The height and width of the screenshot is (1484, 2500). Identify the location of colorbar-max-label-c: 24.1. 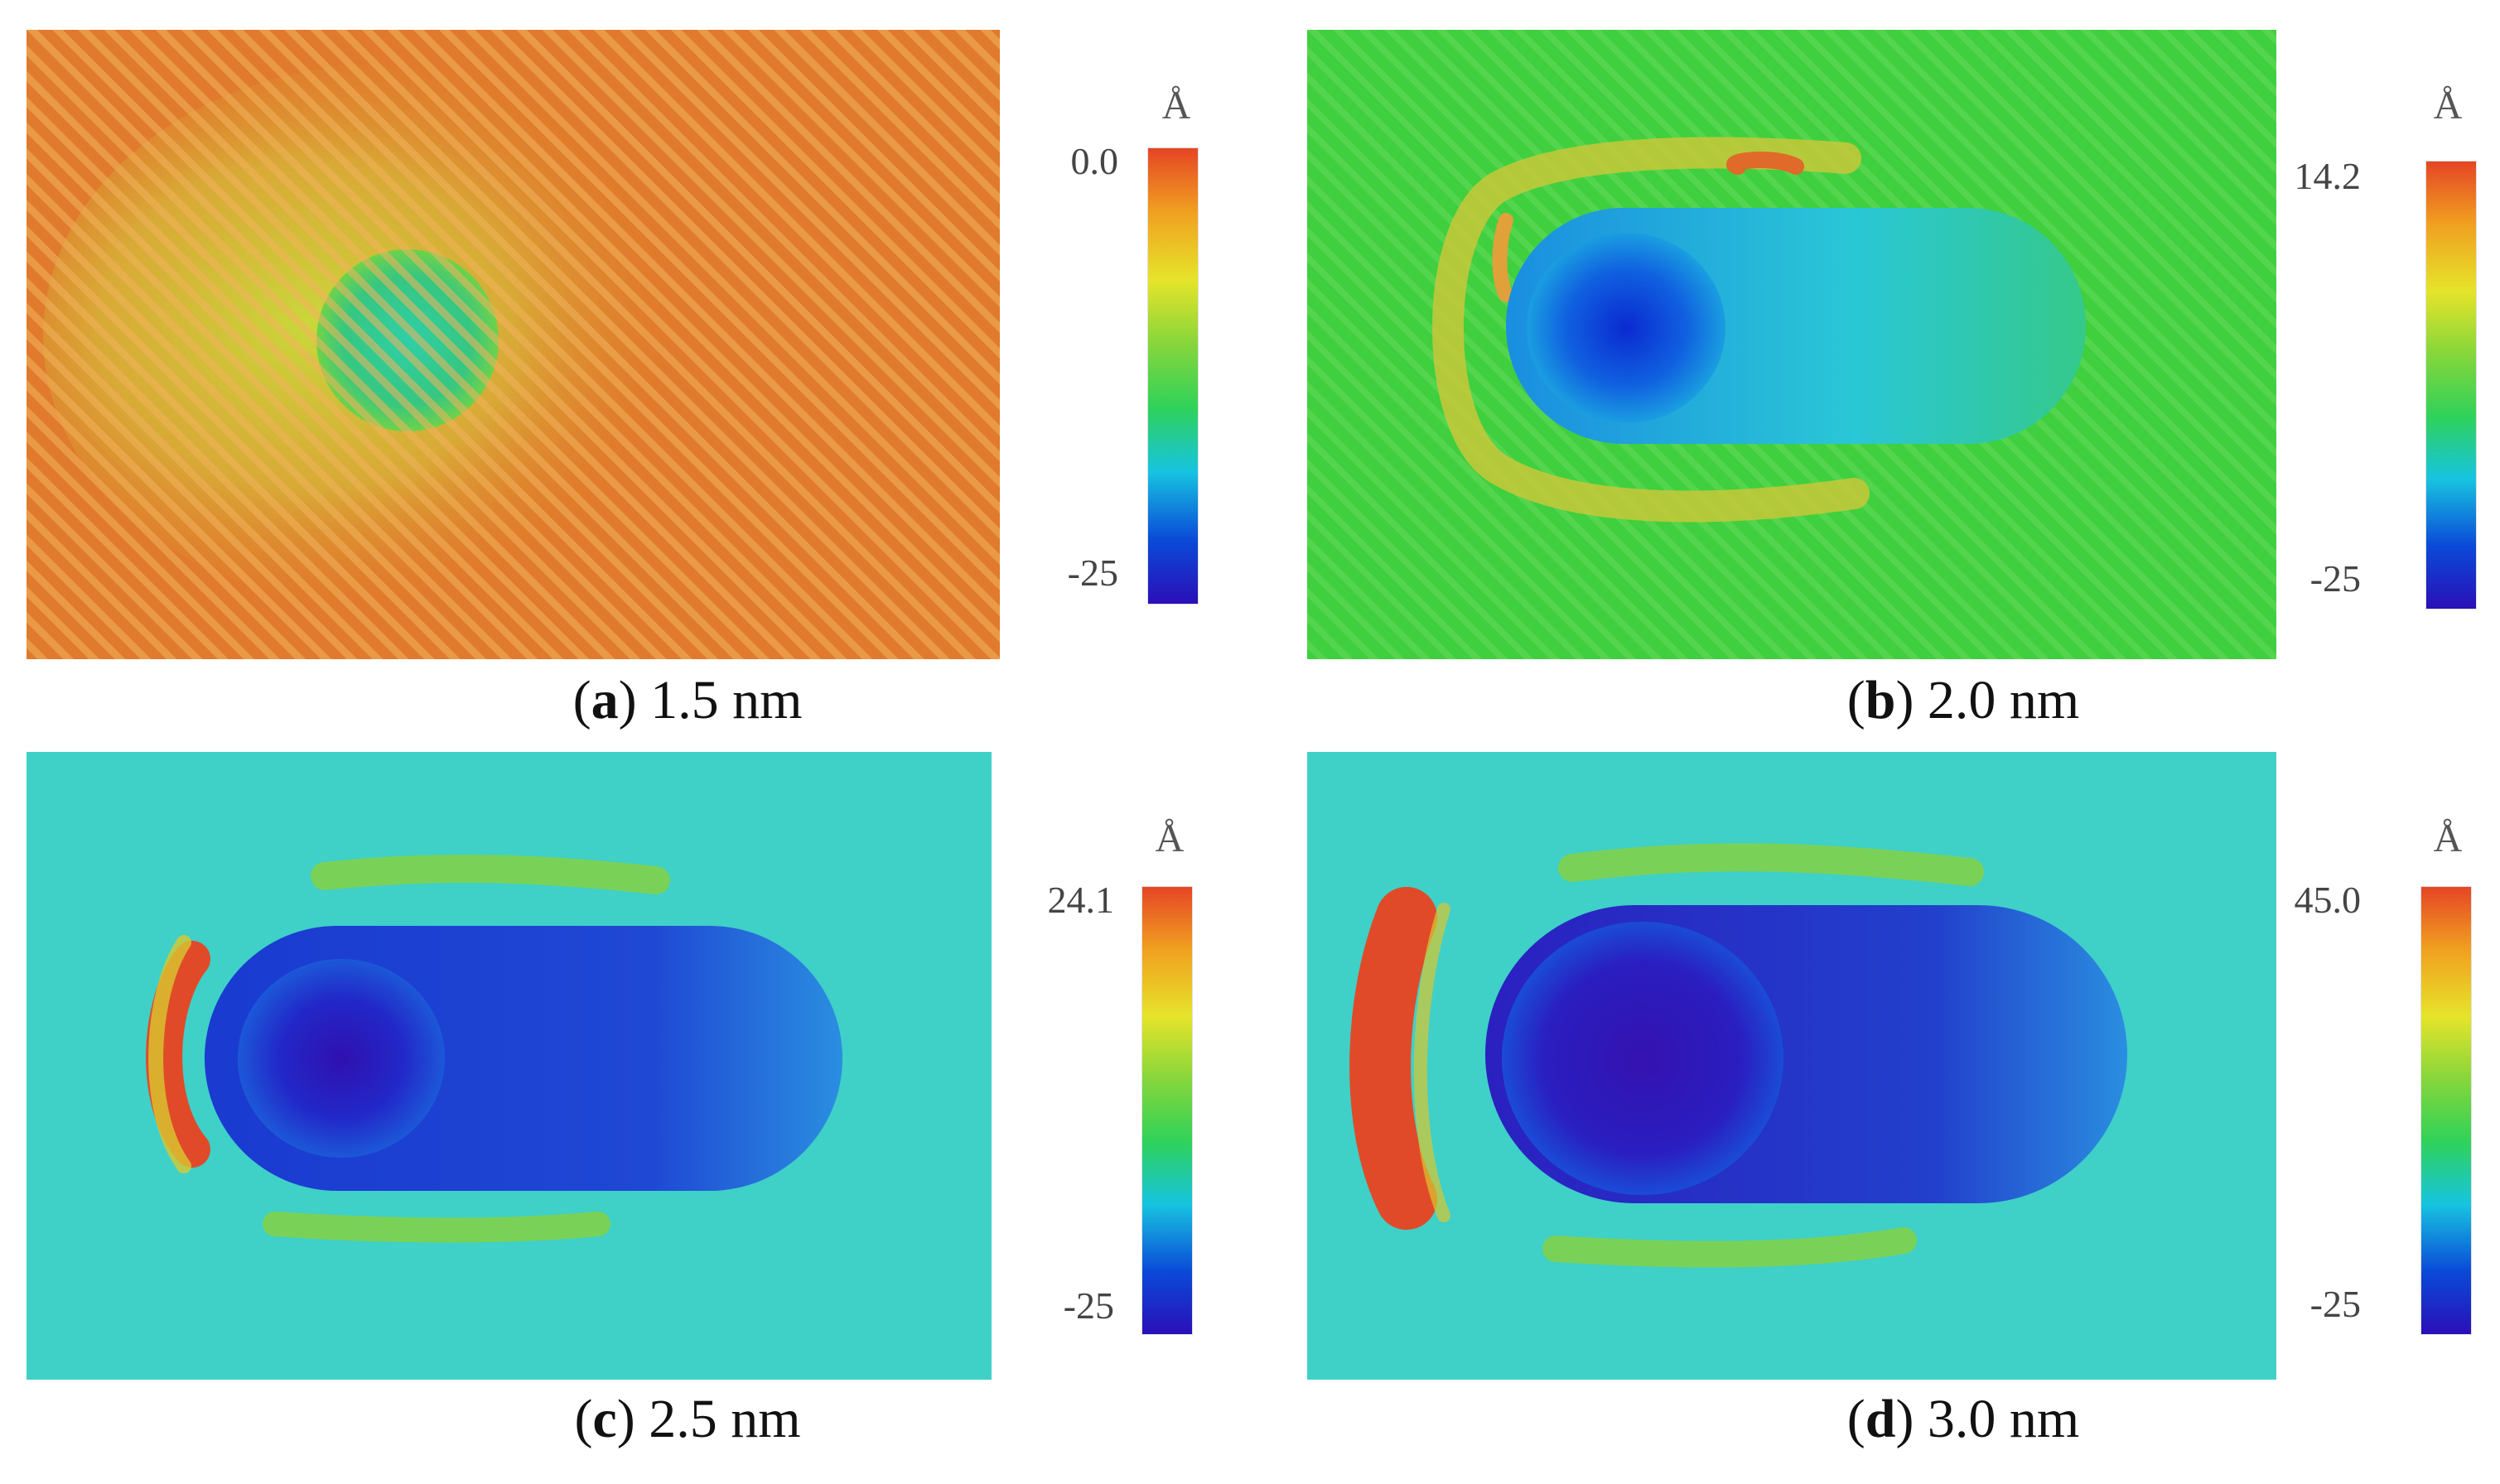
(1081, 900).